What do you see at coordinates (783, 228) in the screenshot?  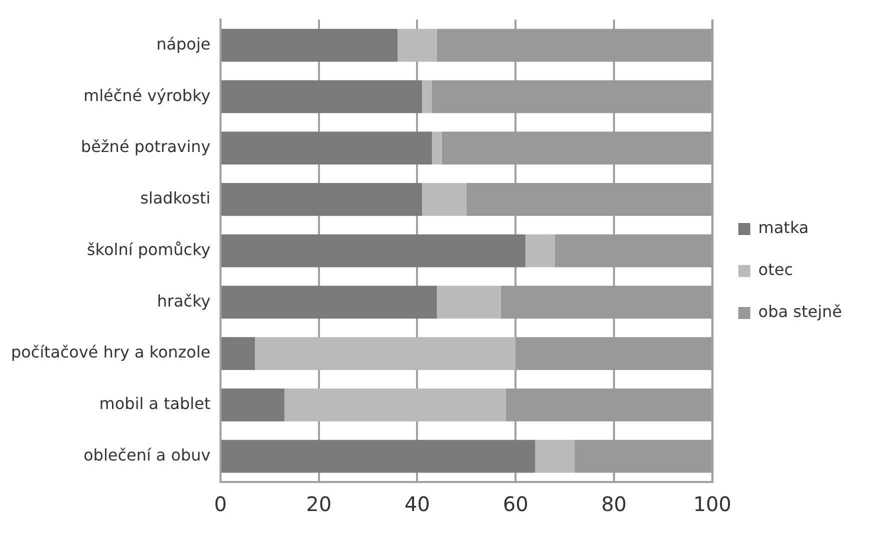 I see `legend-label: matka` at bounding box center [783, 228].